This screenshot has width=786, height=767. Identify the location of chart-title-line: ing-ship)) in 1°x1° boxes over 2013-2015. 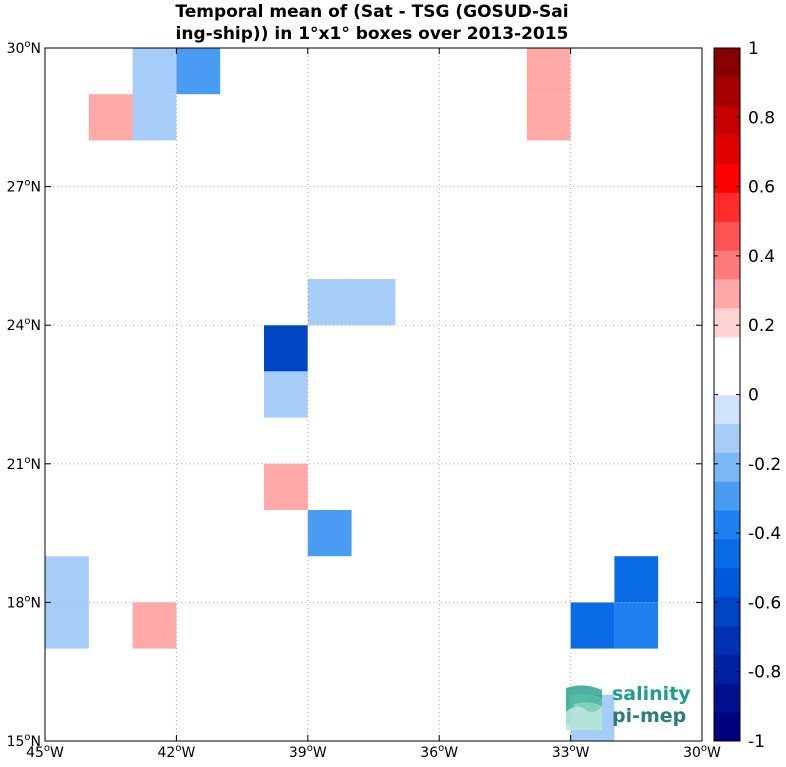
(372, 34).